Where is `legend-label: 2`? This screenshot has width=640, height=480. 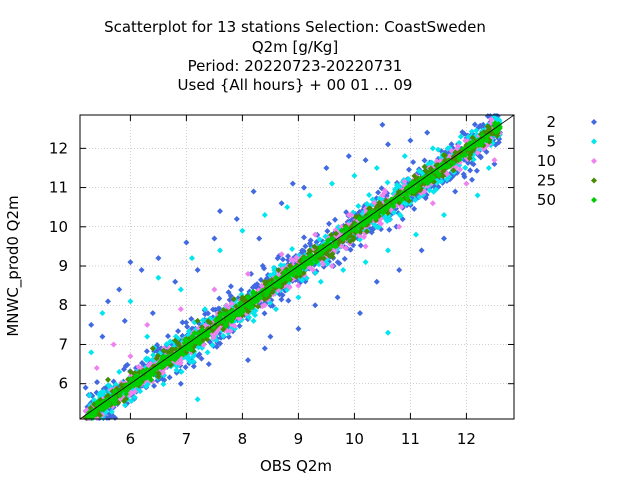 legend-label: 2 is located at coordinates (551, 122).